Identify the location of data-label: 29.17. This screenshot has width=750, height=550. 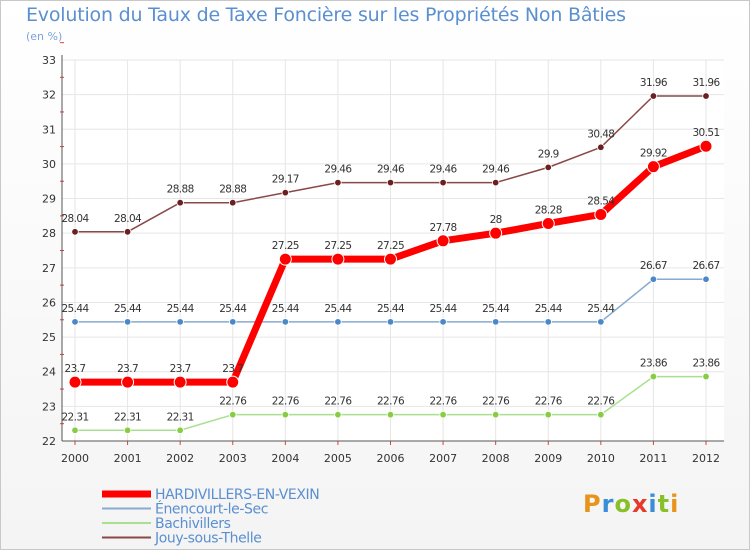
(285, 180).